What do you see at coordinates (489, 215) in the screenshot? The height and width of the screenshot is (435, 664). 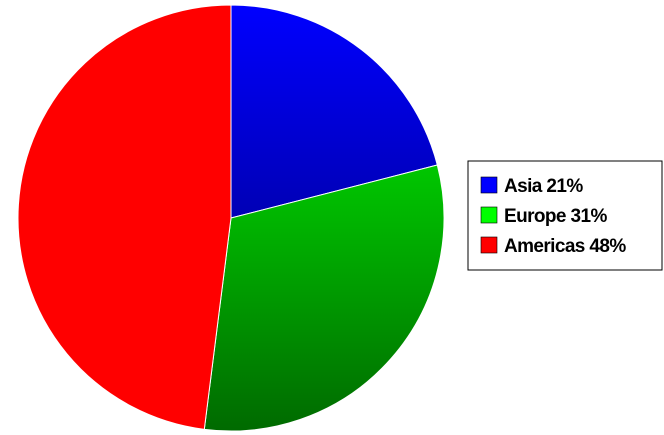 I see `legend-swatch-europe` at bounding box center [489, 215].